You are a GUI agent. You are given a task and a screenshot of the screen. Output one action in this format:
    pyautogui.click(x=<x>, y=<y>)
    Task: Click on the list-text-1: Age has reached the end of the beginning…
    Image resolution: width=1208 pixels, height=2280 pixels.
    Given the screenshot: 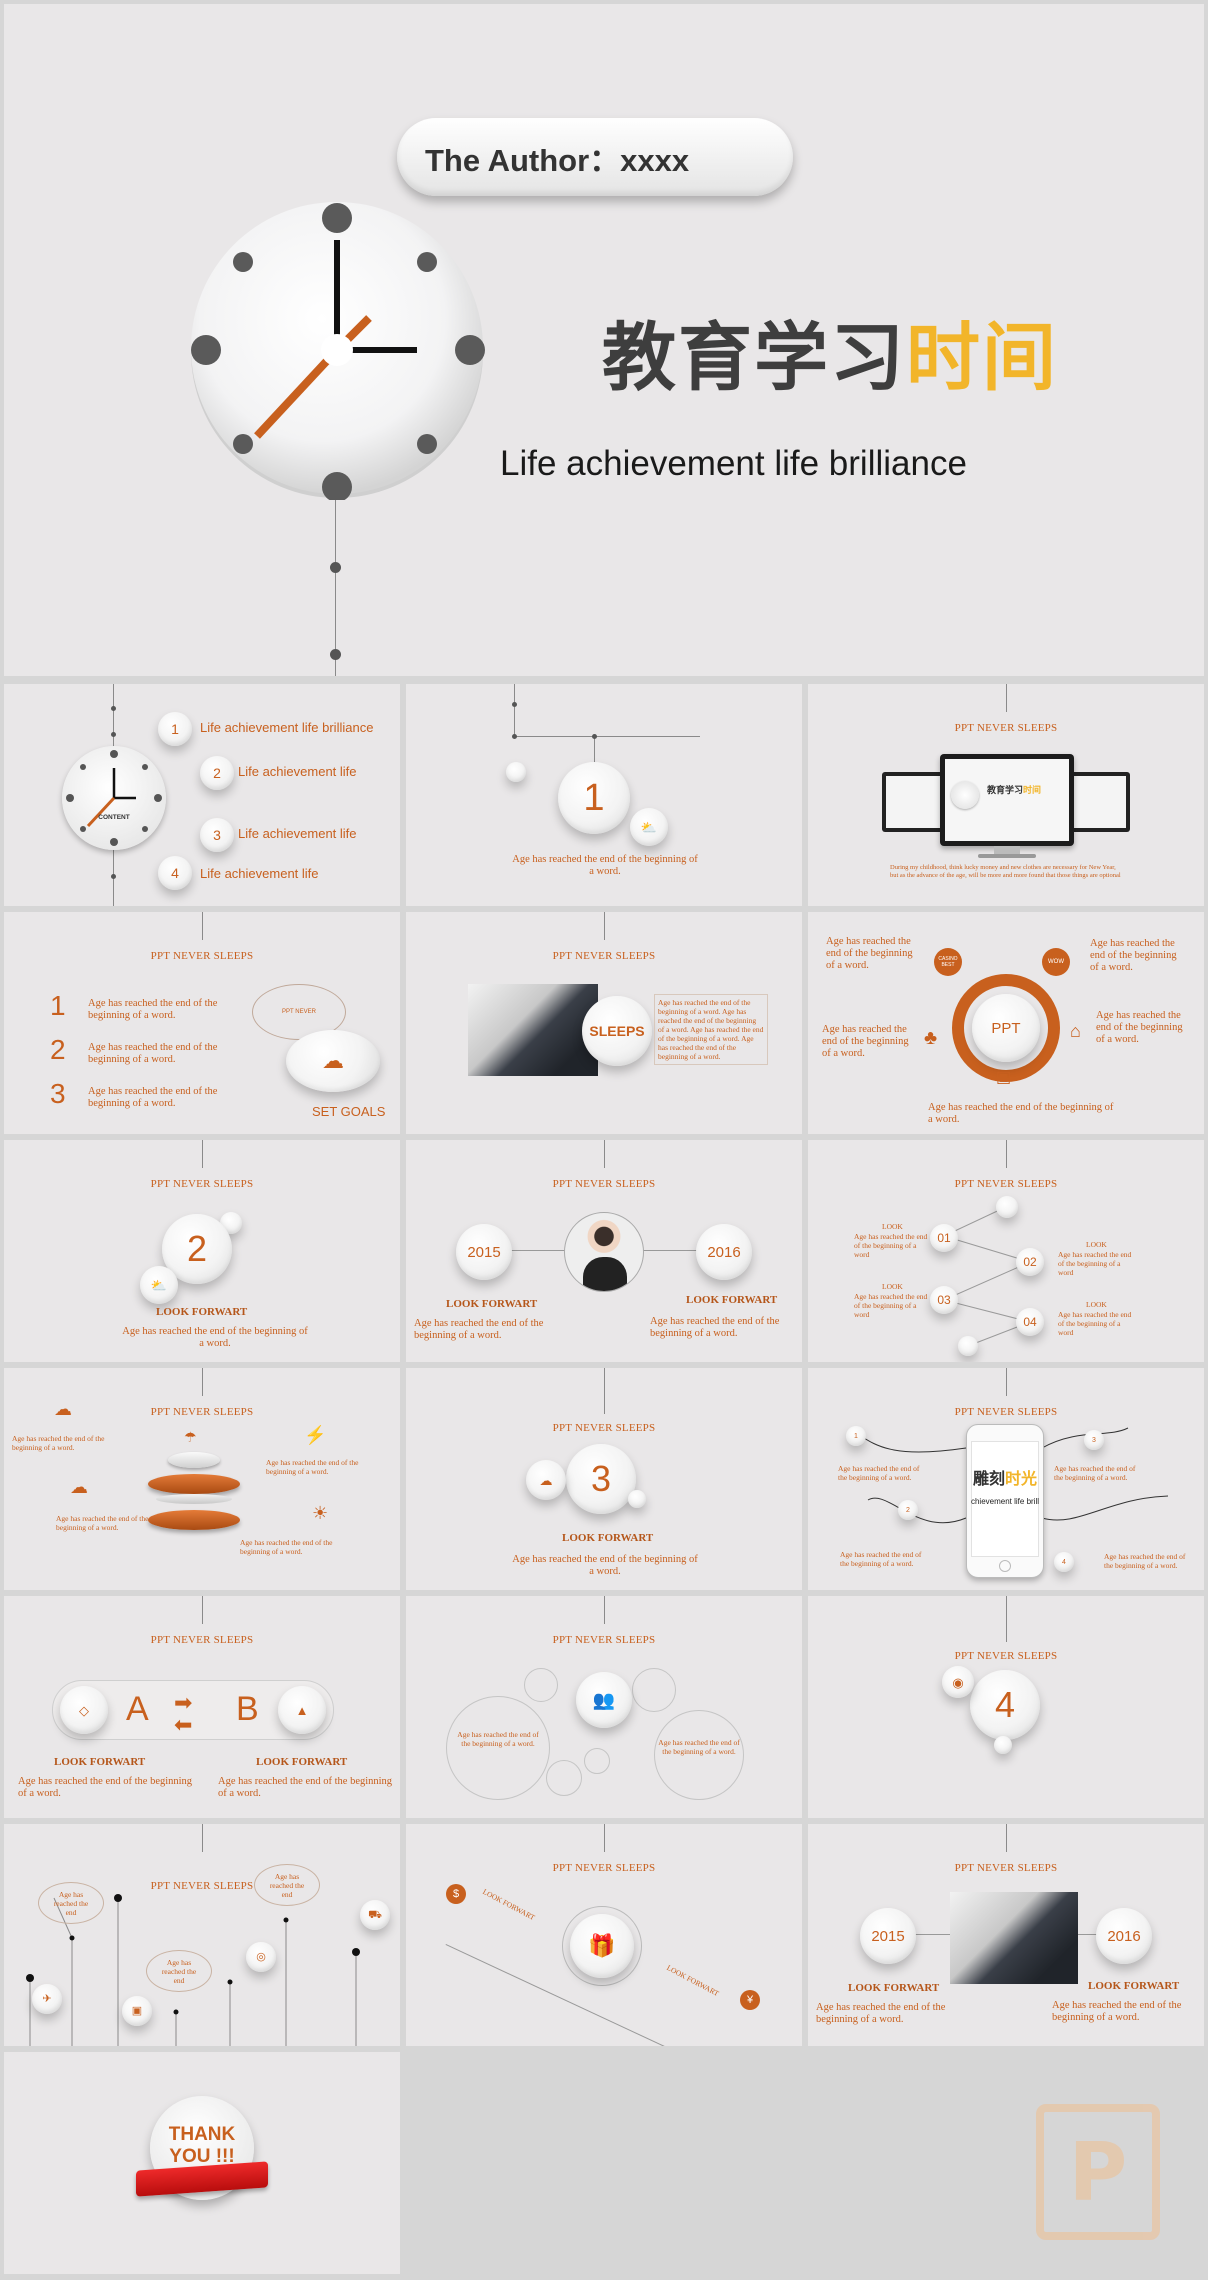 What is the action you would take?
    pyautogui.click(x=153, y=1009)
    